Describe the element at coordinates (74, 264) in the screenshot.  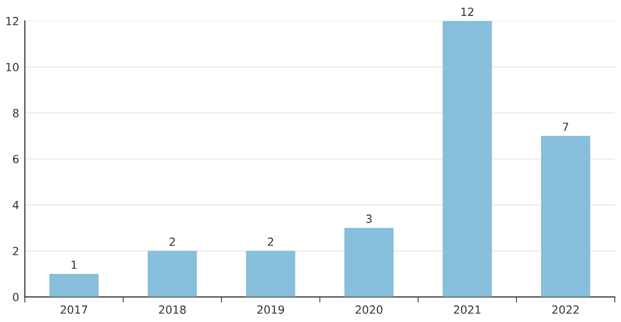
I see `data-label: 1` at that location.